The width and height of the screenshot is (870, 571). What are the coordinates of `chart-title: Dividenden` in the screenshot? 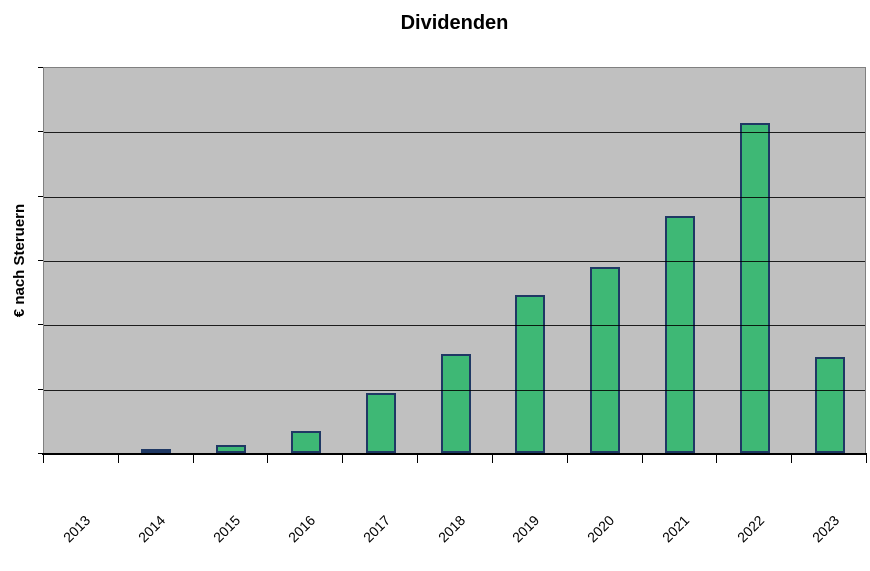 It's located at (454, 23).